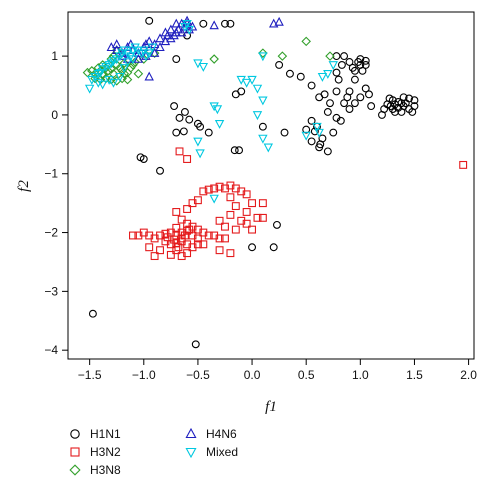 This screenshot has width=488, height=500. What do you see at coordinates (360, 375) in the screenshot?
I see `x-tick-label: 1.0` at bounding box center [360, 375].